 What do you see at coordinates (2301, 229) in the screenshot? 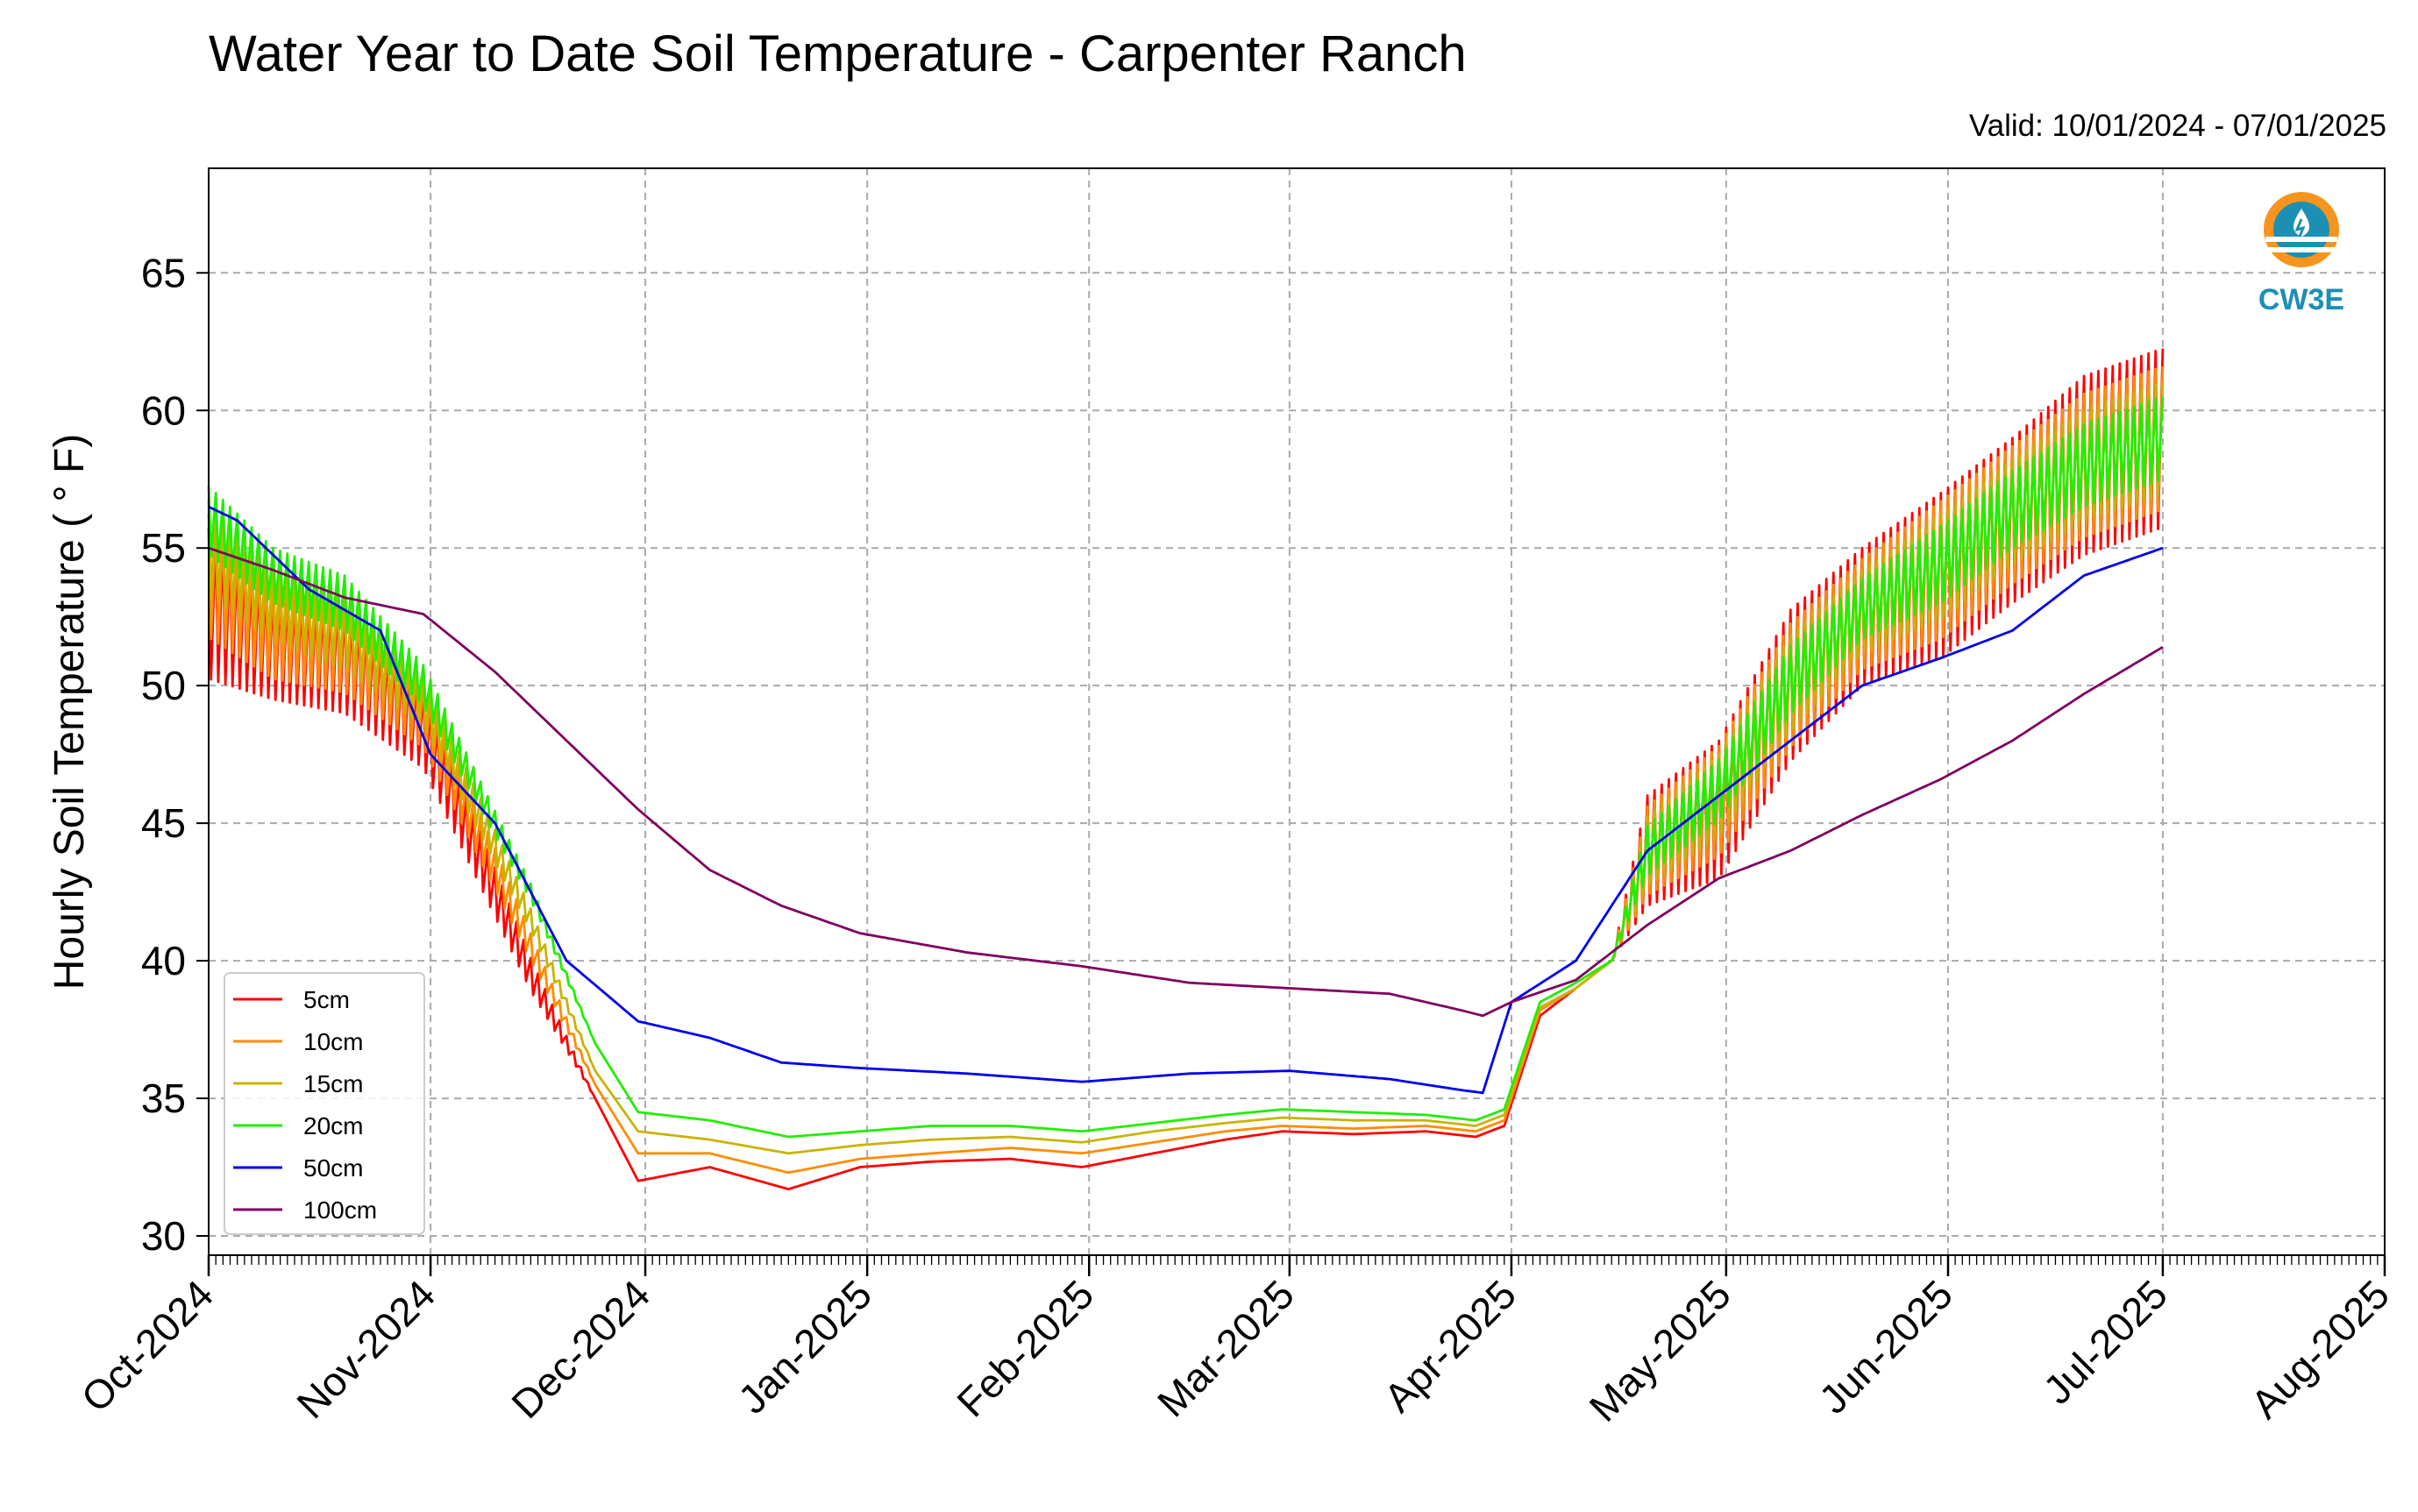
I see `cw3e-logo-icon` at bounding box center [2301, 229].